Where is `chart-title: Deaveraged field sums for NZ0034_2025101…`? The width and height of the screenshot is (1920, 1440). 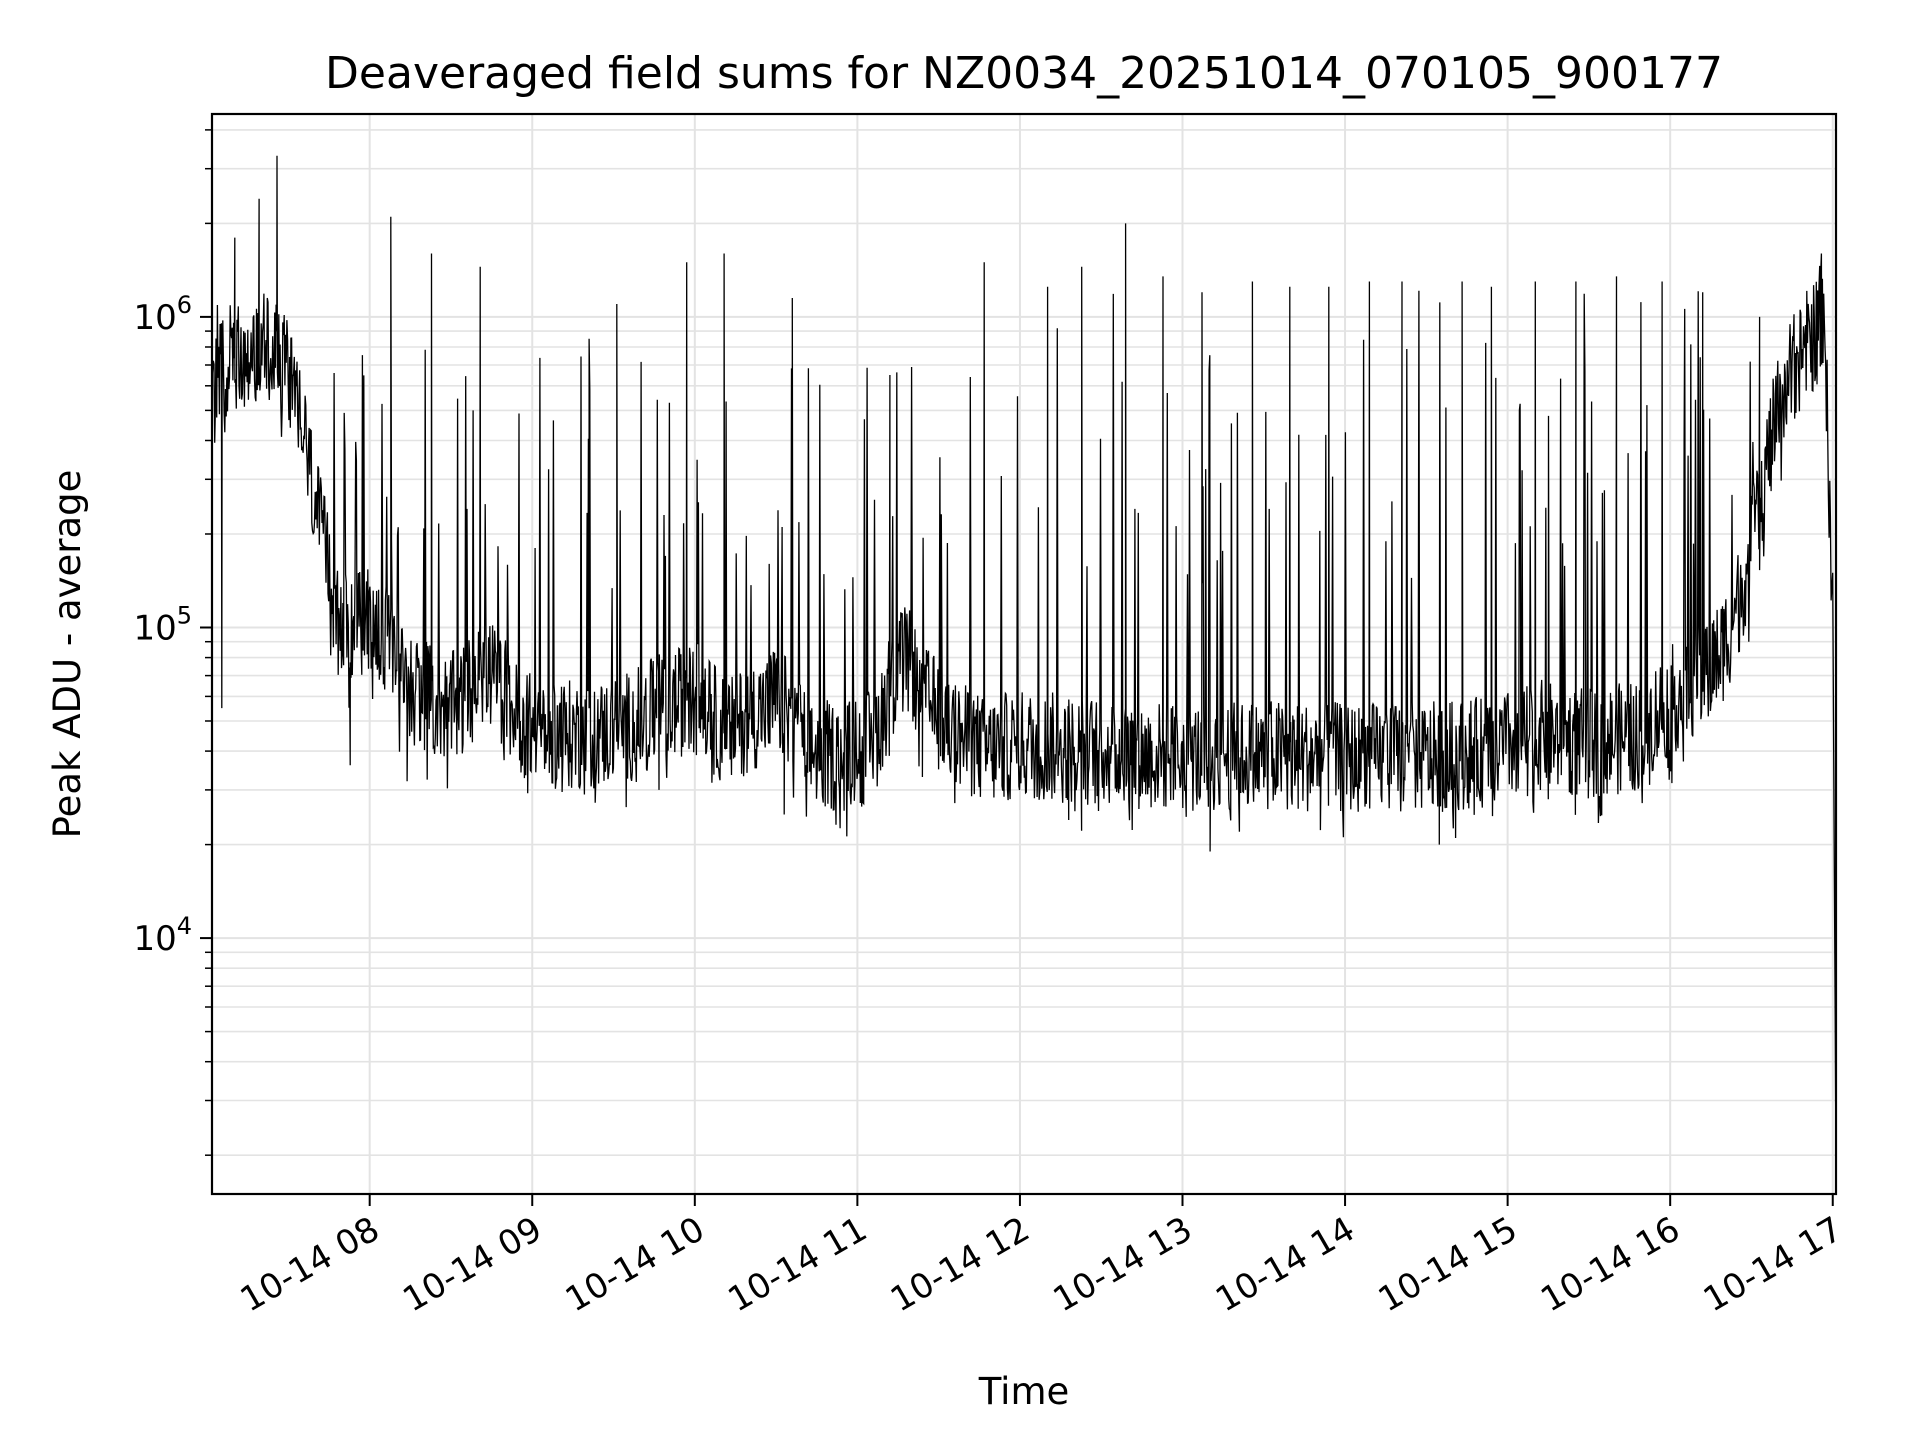
chart-title: Deaveraged field sums for NZ0034_2025101… is located at coordinates (1024, 73).